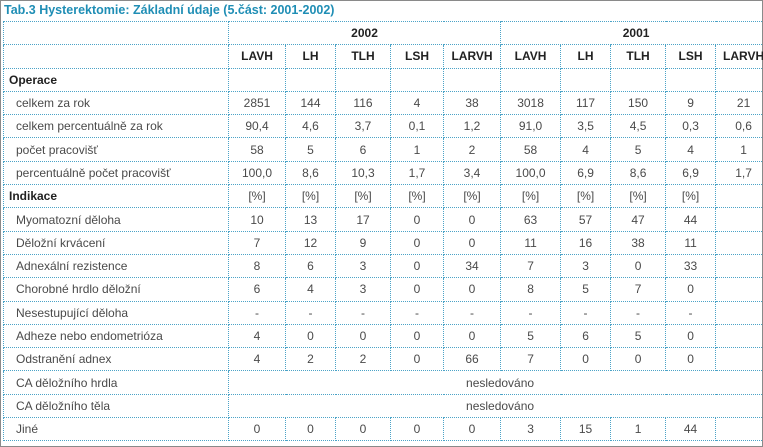 The width and height of the screenshot is (763, 447). I want to click on table-row: CA děložního těla nesledováno, so click(383, 406).